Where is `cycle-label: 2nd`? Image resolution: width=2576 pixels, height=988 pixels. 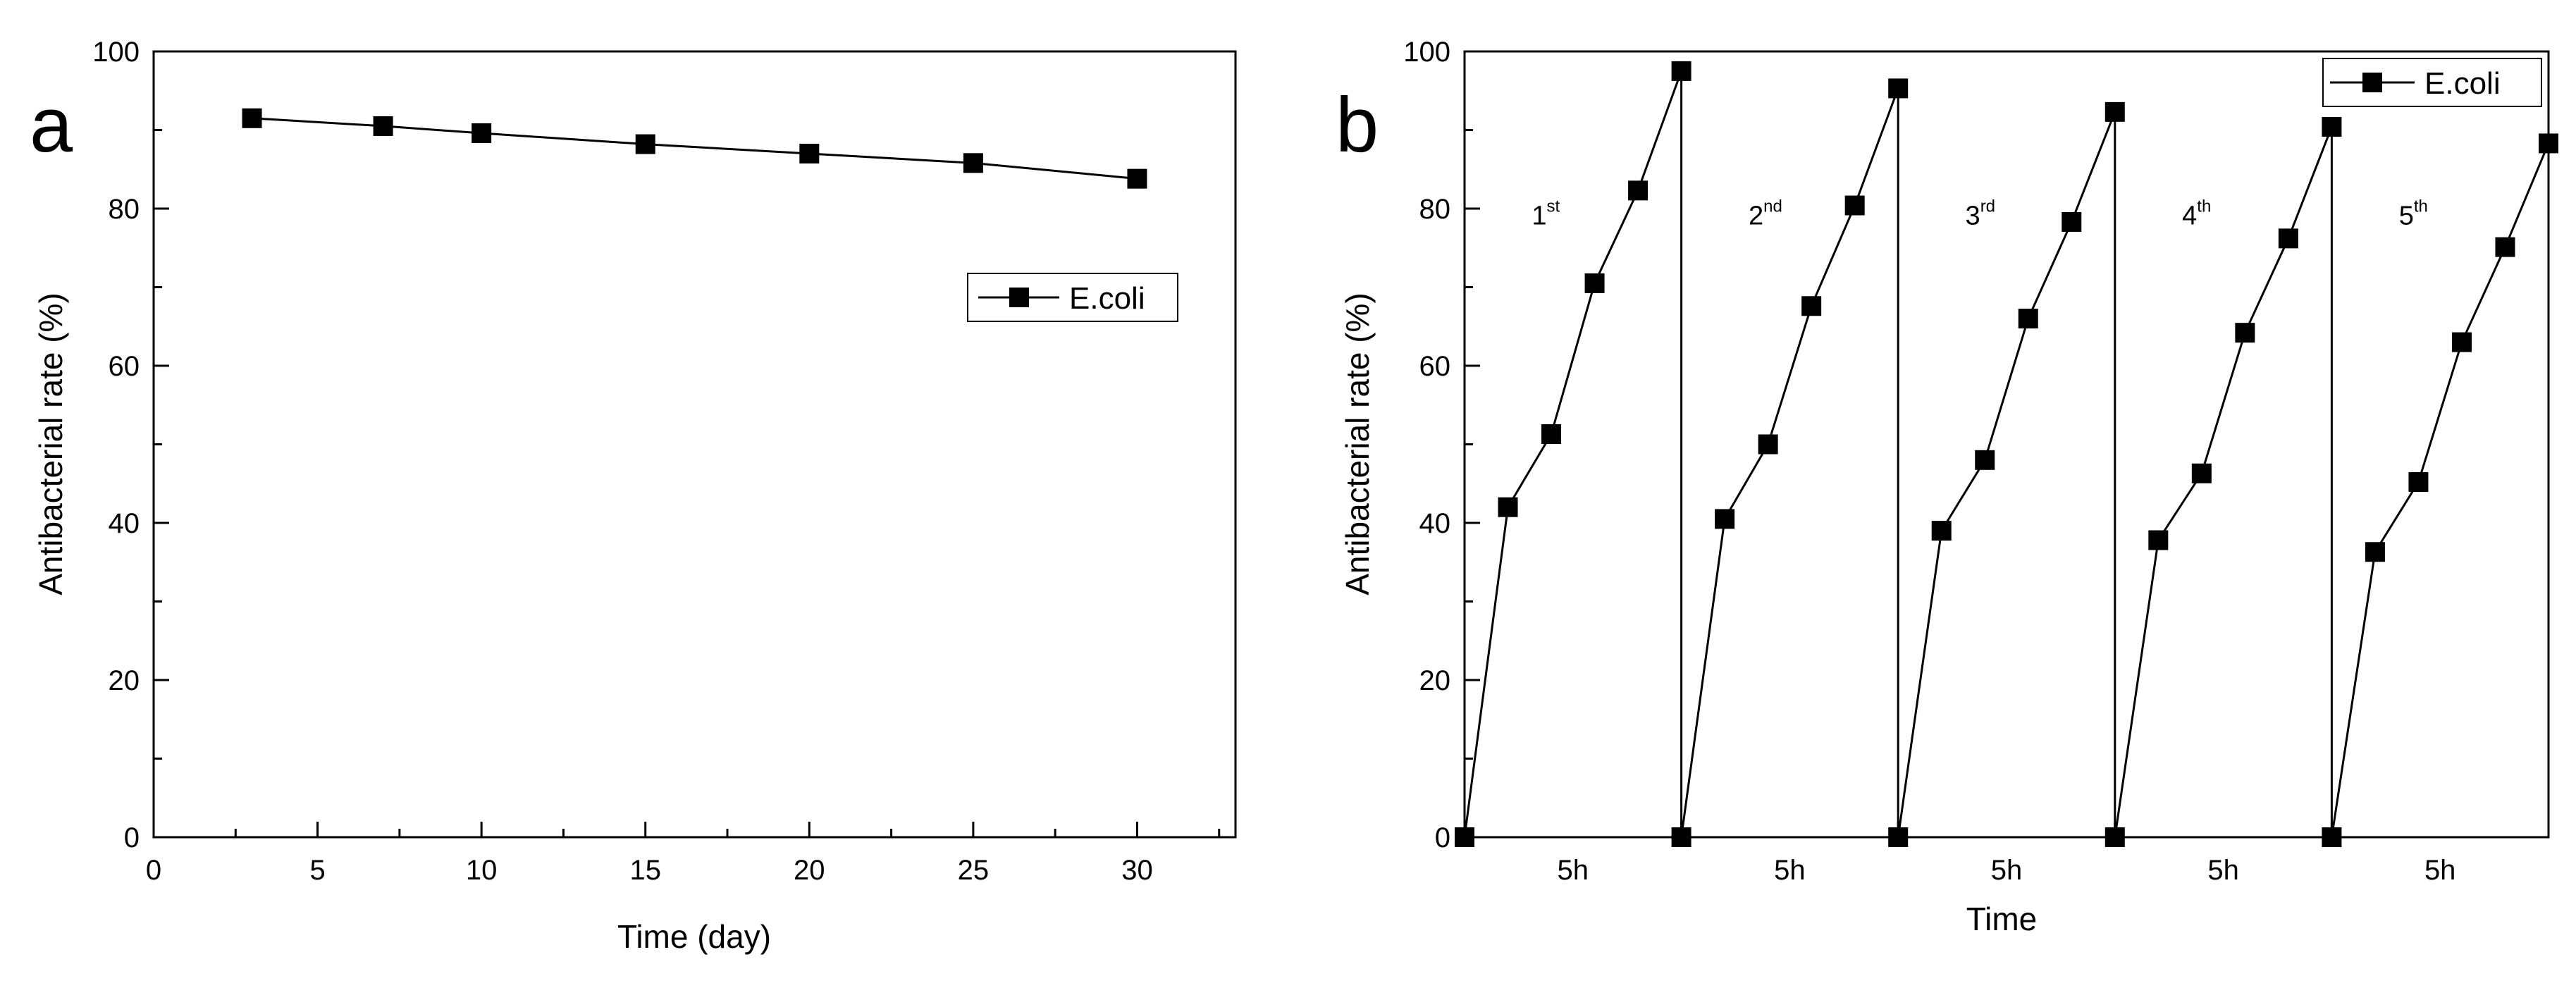
cycle-label: 2nd is located at coordinates (1766, 213).